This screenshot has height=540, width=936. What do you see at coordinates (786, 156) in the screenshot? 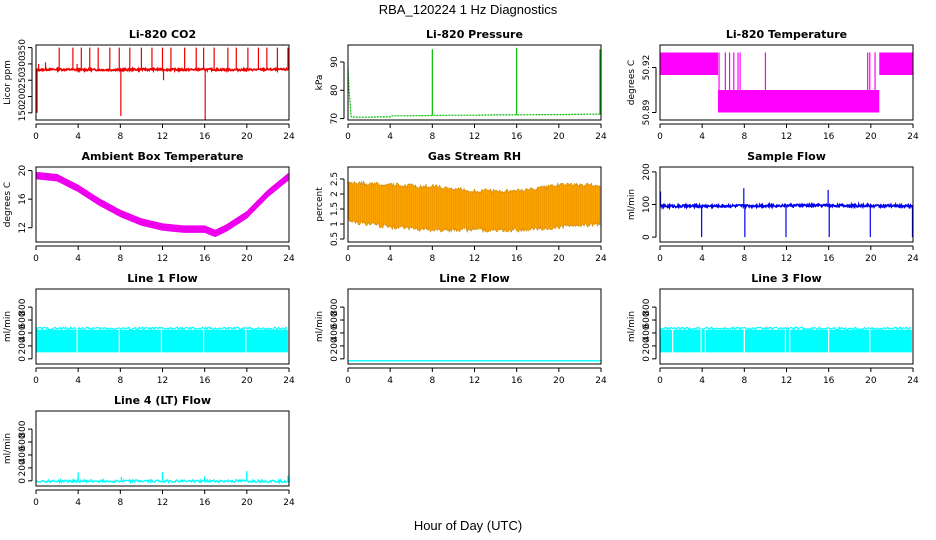
I see `panel-title: Sample Flow` at bounding box center [786, 156].